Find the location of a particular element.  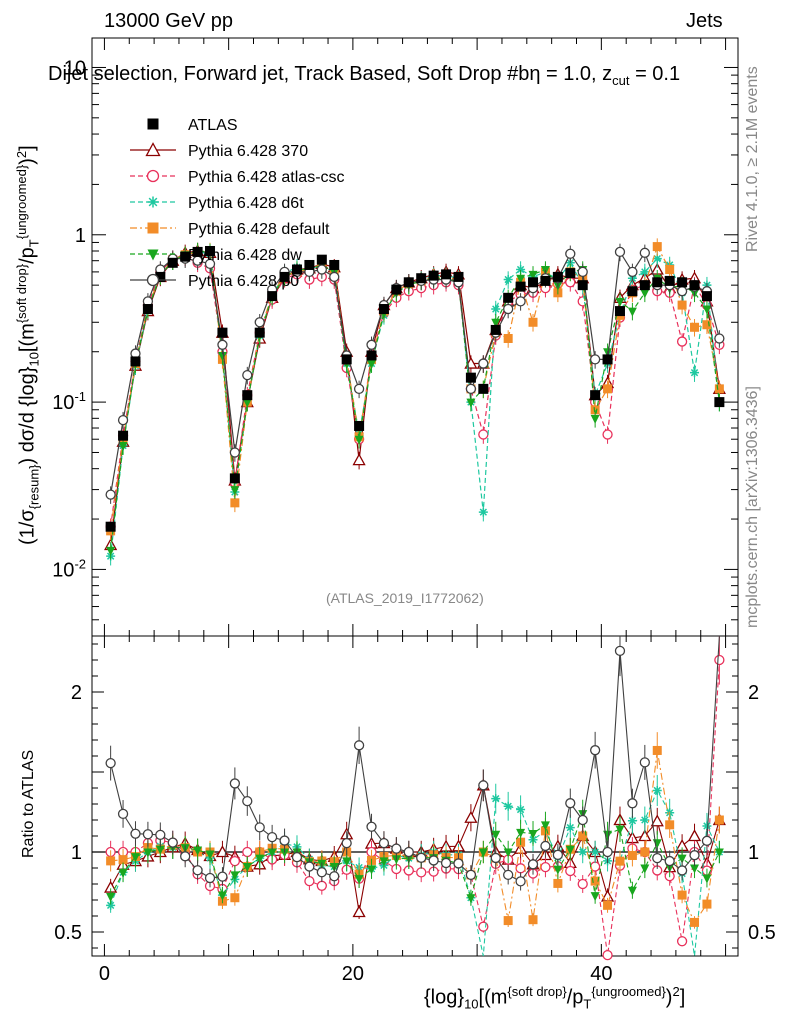

ratio-line is located at coordinates (415, 837).